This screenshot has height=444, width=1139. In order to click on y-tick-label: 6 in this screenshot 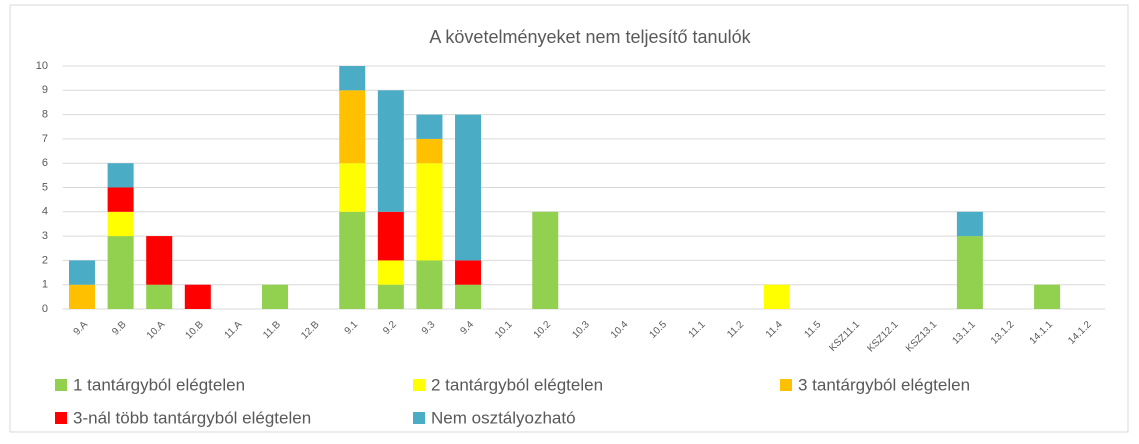, I will do `click(45, 163)`.